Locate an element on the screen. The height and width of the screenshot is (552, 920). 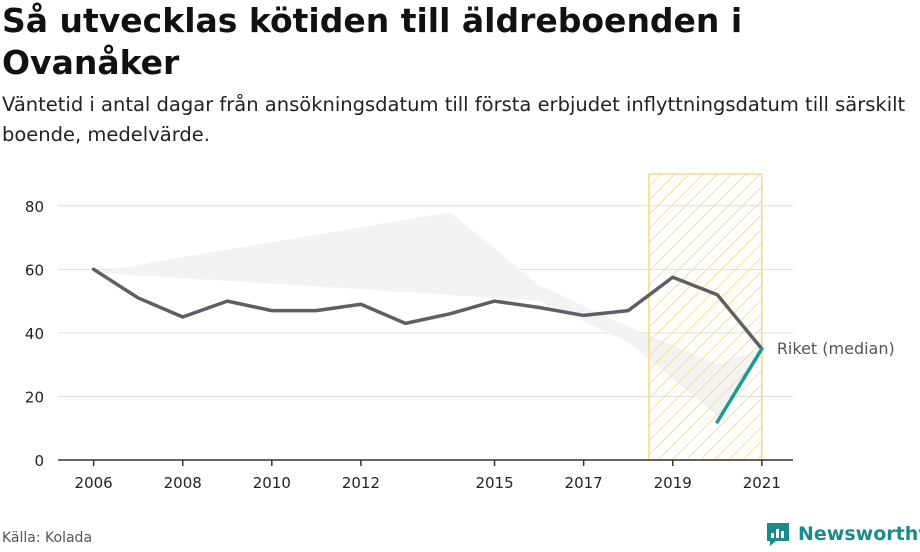
brand-logo: Newsworthy is located at coordinates (842, 534).